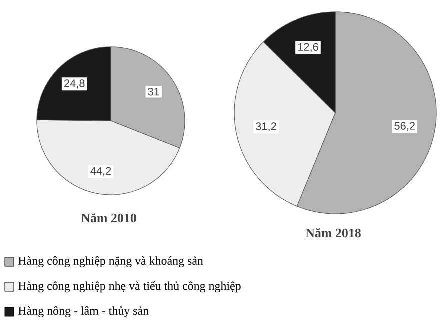  I want to click on slice-label: Năm 2010, so click(108, 218).